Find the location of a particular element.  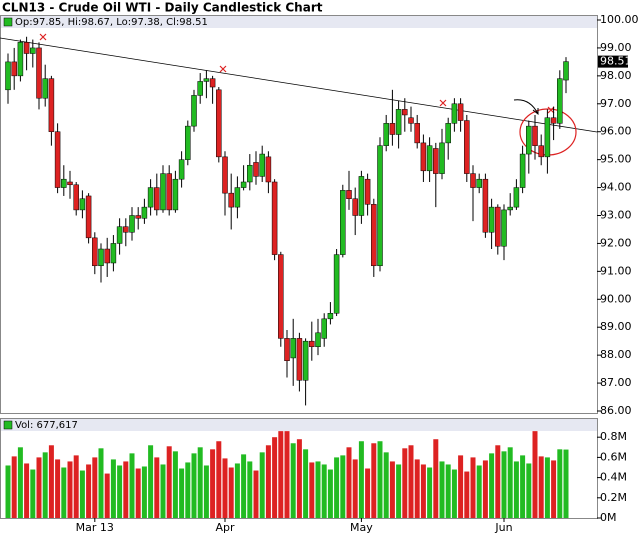

y-tick-label: 91.00 is located at coordinates (616, 270).